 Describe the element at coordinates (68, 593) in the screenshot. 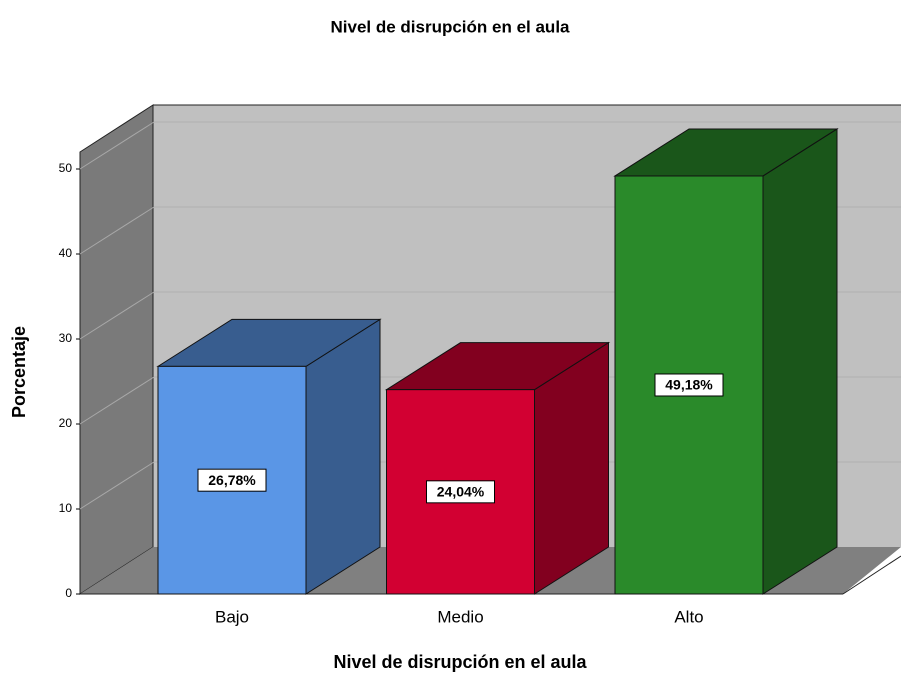

I see `y-tick-label: 0` at that location.